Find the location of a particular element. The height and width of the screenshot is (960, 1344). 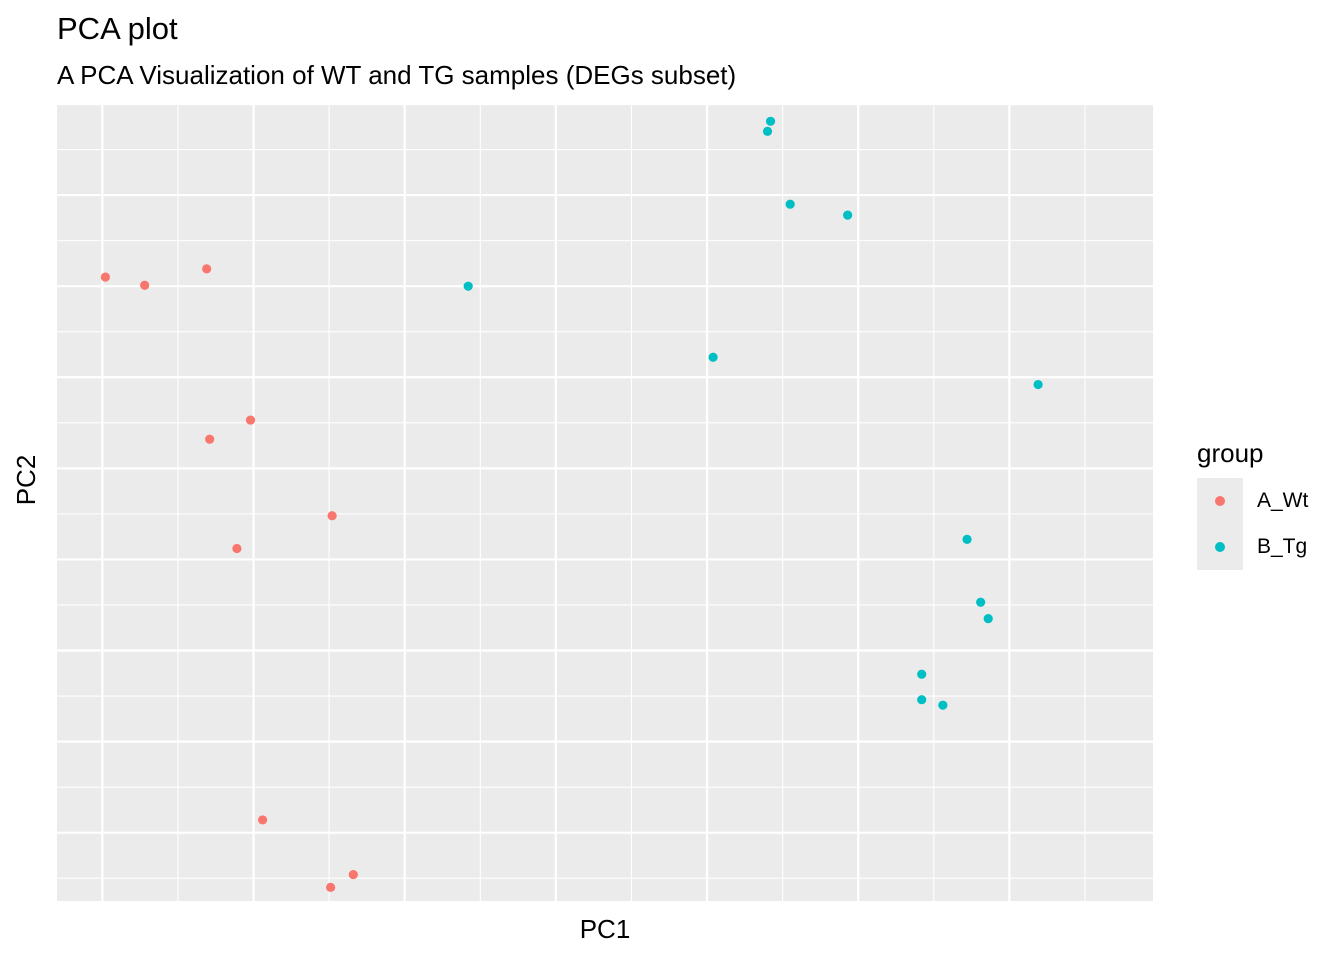

legend-label-b-tg: B_Tg is located at coordinates (1282, 546).